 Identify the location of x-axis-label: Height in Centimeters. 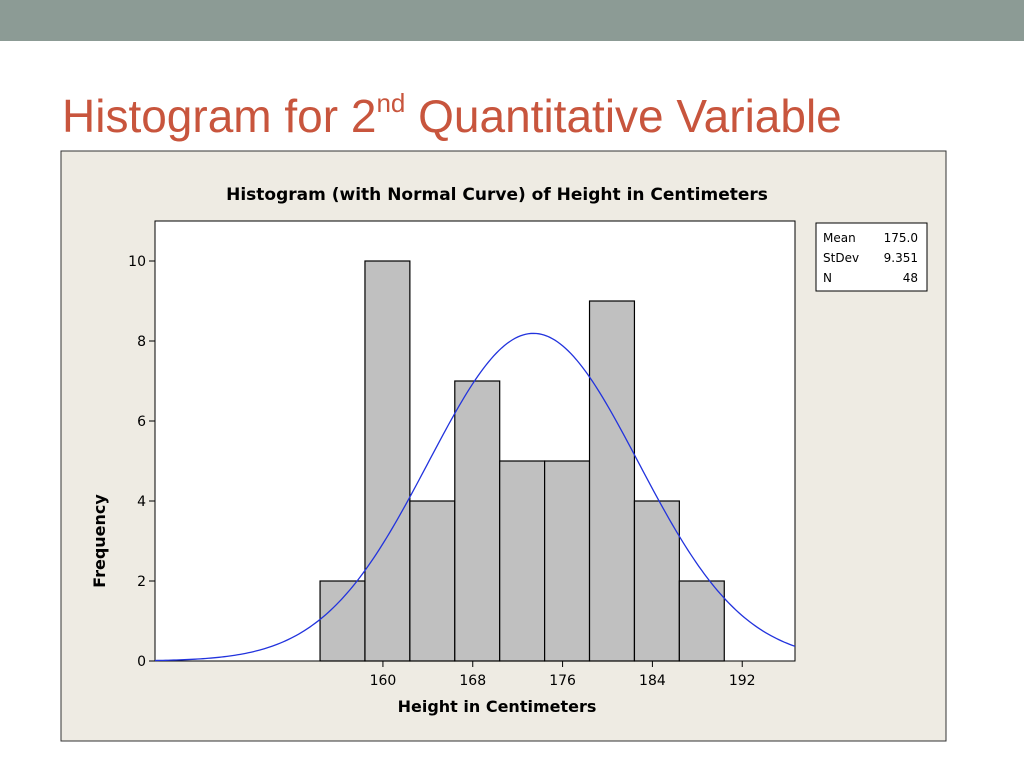
(497, 706).